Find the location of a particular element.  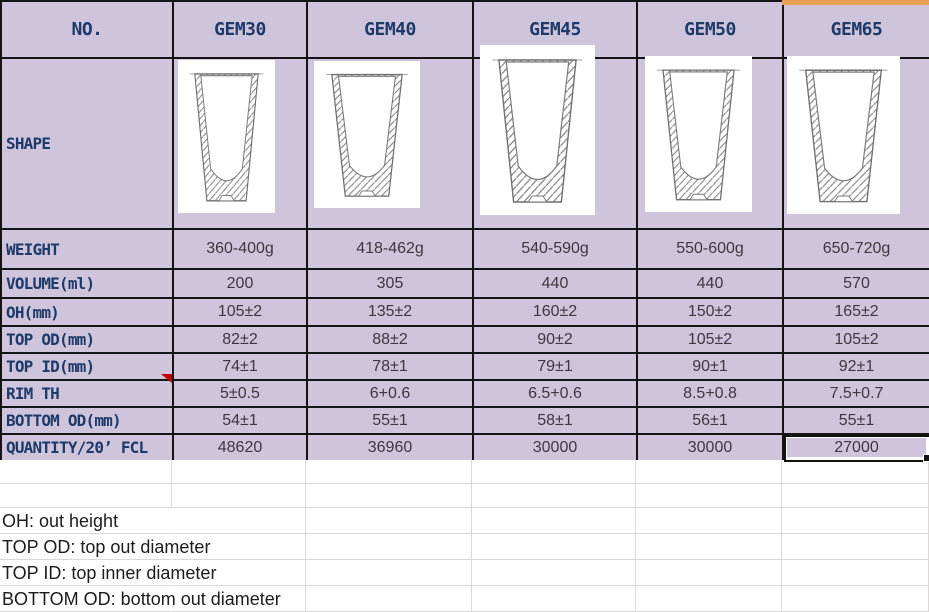

footnote-text: TOP OD: top out diameter is located at coordinates (108, 546).